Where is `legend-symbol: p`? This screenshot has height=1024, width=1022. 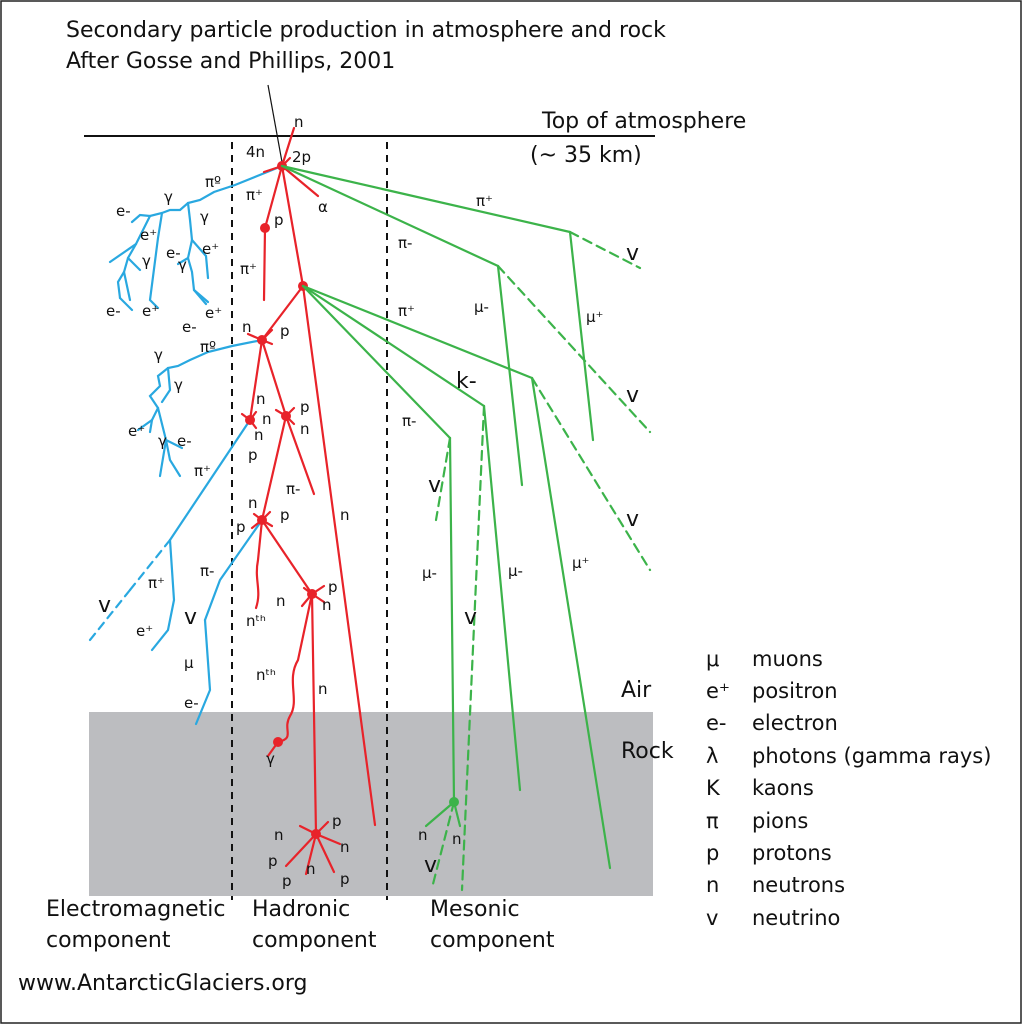
legend-symbol: p is located at coordinates (712, 853).